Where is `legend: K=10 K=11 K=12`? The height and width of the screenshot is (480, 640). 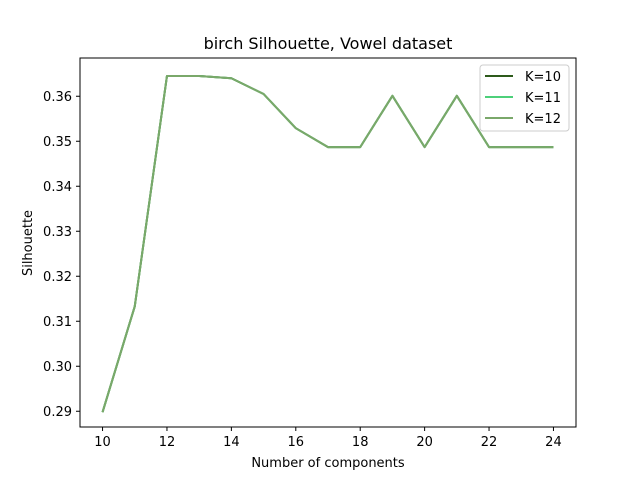 legend: K=10 K=11 K=12 is located at coordinates (524, 98).